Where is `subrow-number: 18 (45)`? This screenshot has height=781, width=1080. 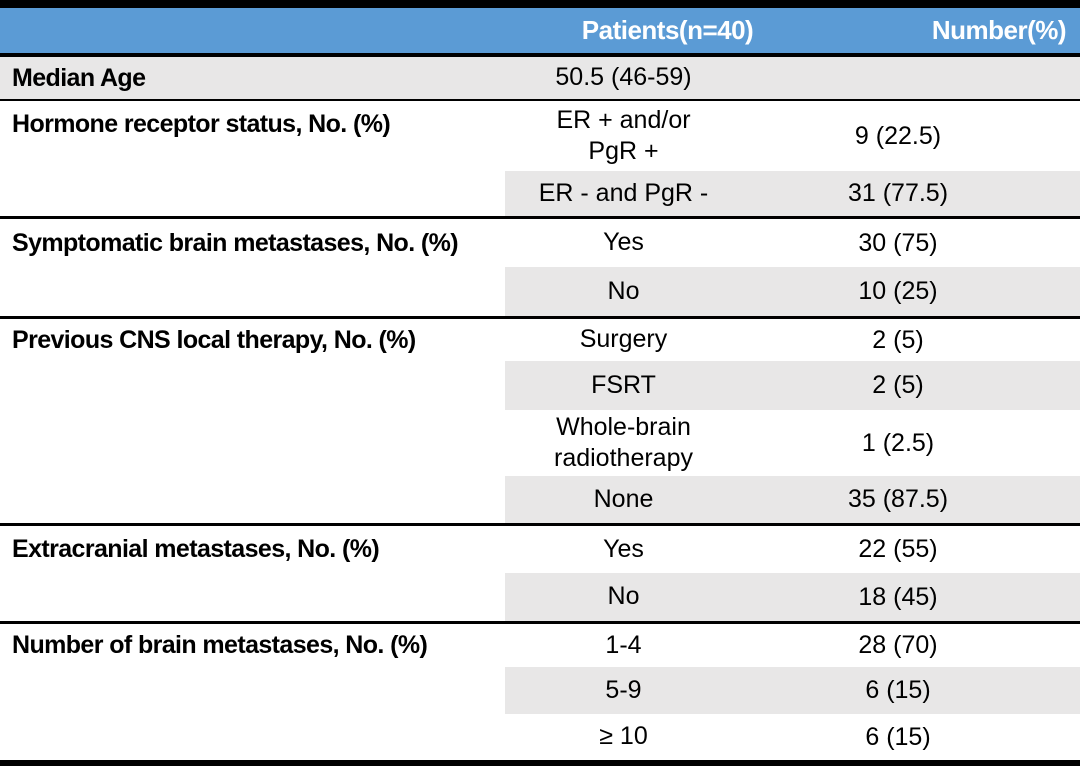 subrow-number: 18 (45) is located at coordinates (911, 597).